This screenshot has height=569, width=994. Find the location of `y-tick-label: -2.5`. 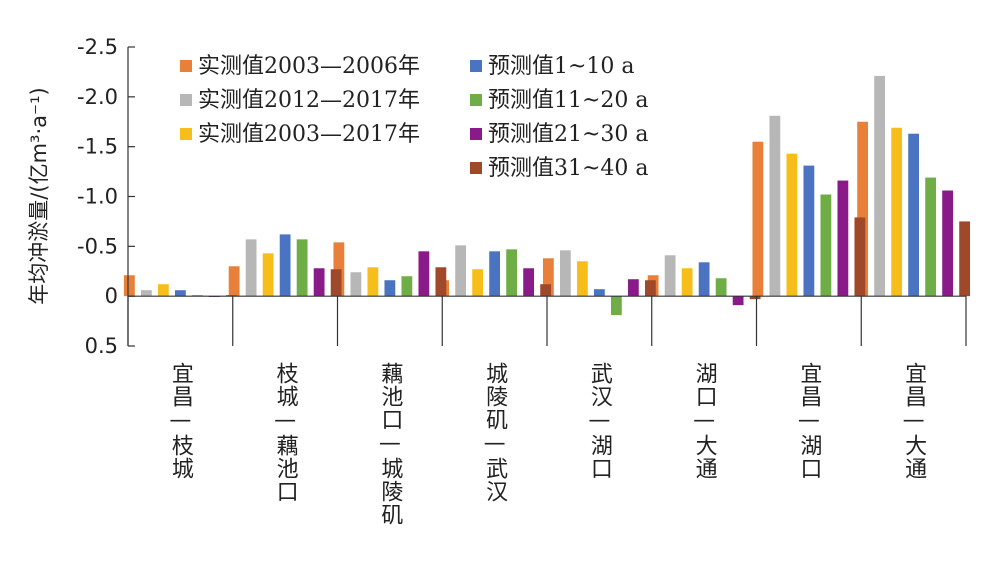

y-tick-label: -2.5 is located at coordinates (97, 47).